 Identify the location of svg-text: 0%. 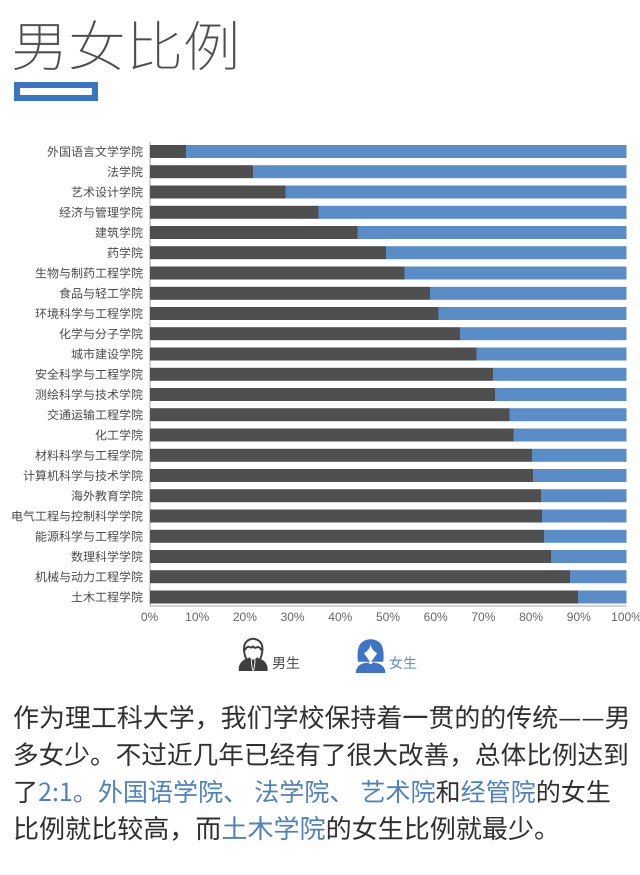
(150, 617).